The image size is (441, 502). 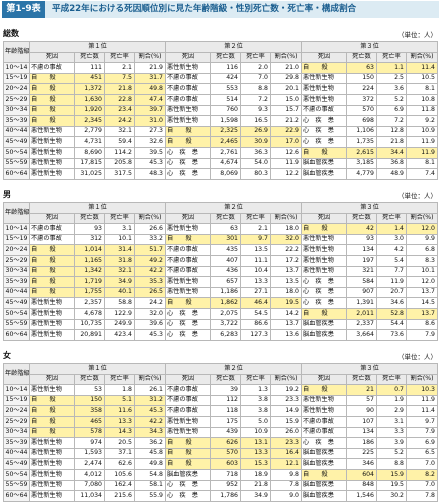 What do you see at coordinates (225, 453) in the screenshot?
I see `deaths-cell: 570` at bounding box center [225, 453].